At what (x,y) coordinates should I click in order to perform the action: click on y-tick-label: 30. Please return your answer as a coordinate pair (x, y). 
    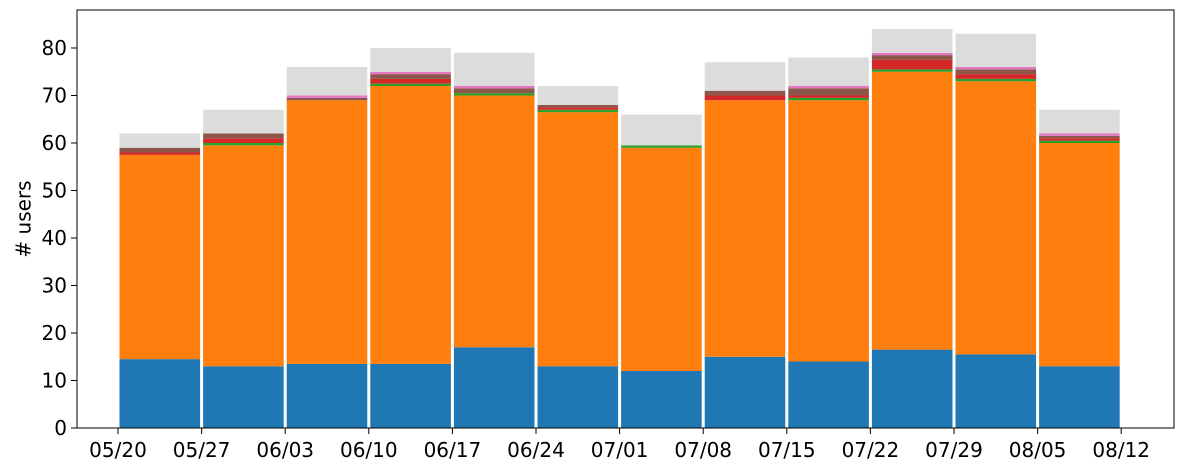
    Looking at the image, I should click on (54, 286).